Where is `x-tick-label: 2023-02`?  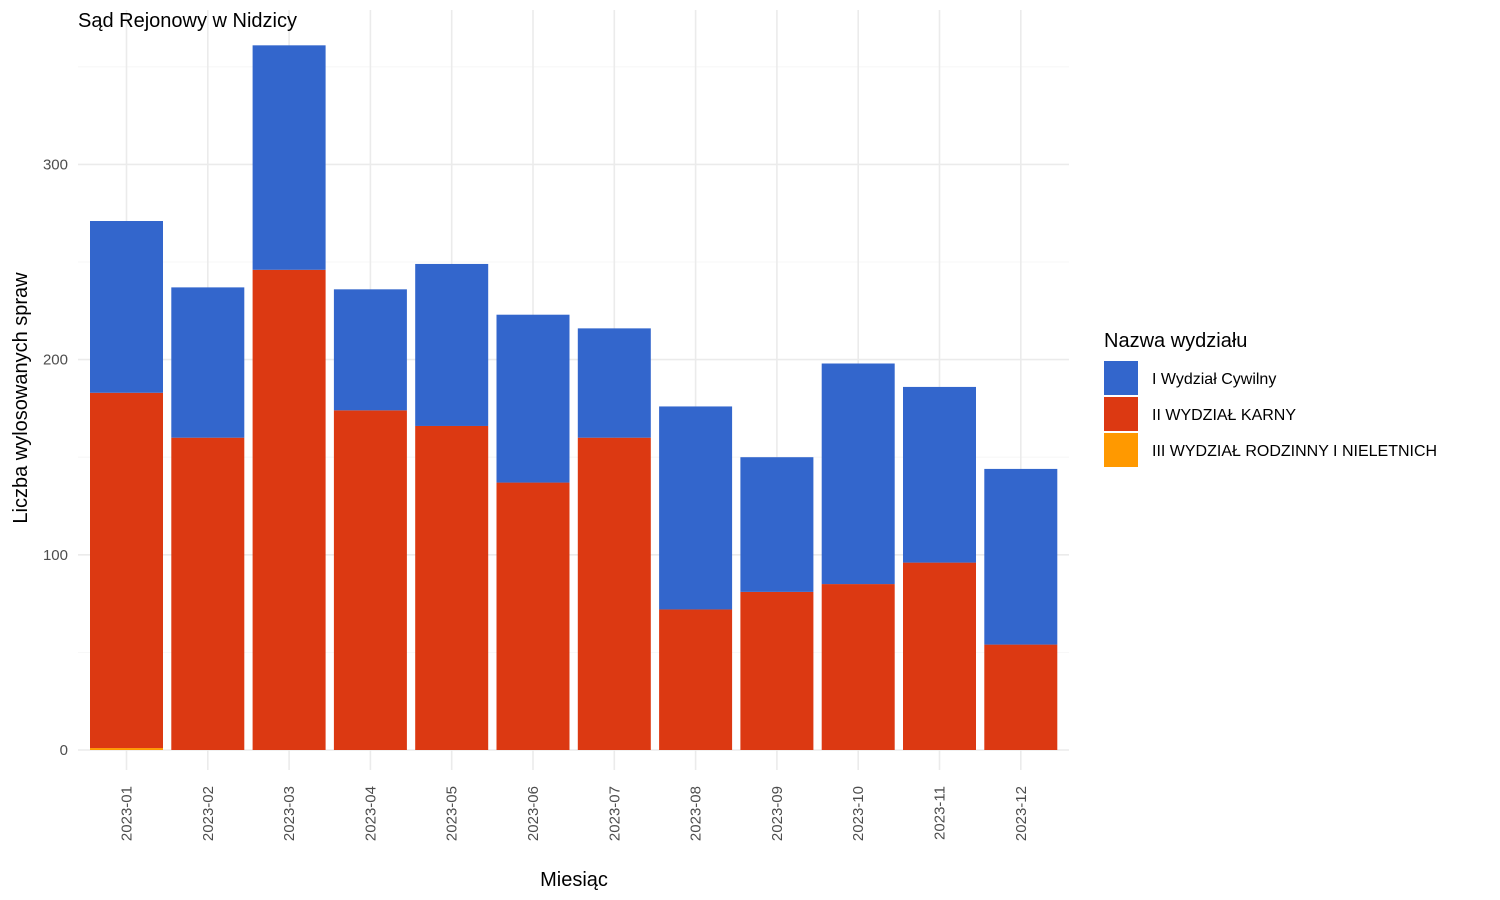 x-tick-label: 2023-02 is located at coordinates (208, 813).